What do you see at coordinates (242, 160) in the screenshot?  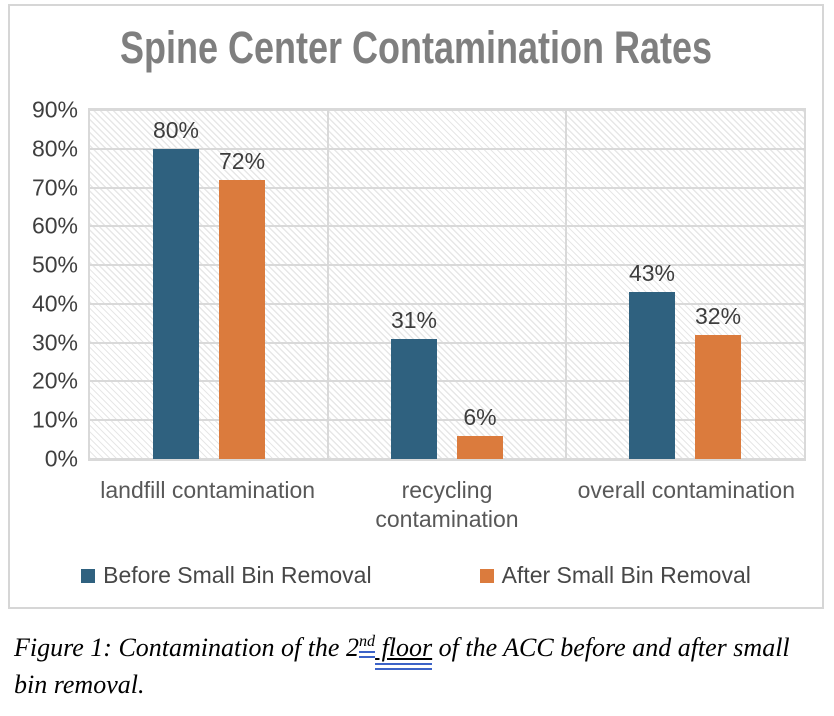 I see `bar-data-label: 72%` at bounding box center [242, 160].